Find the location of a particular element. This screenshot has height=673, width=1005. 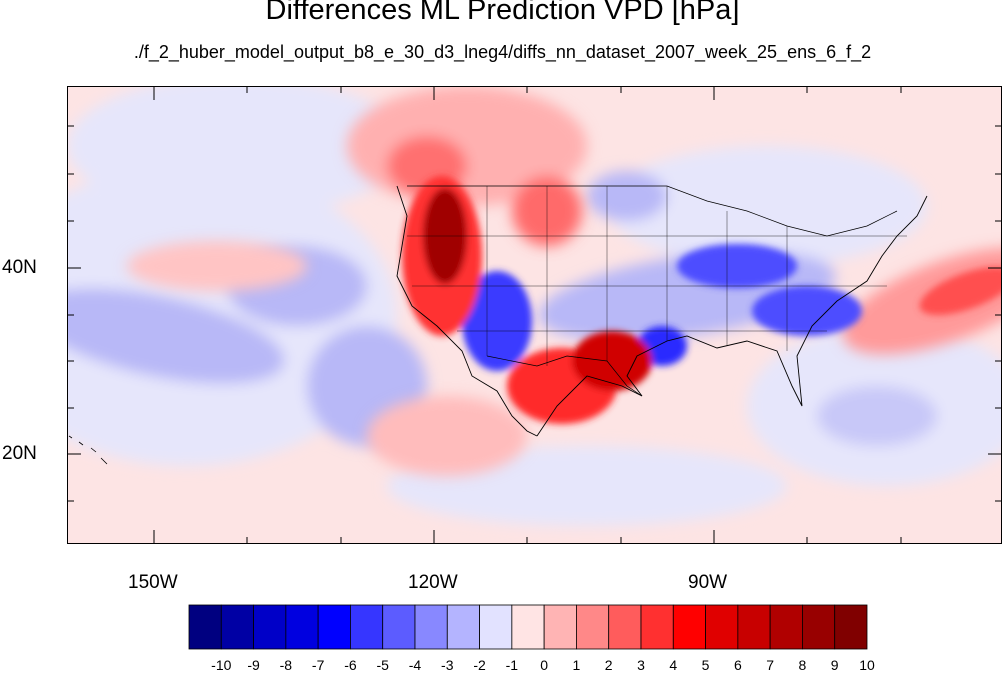

colorbar-tick-label: -7 is located at coordinates (318, 665).